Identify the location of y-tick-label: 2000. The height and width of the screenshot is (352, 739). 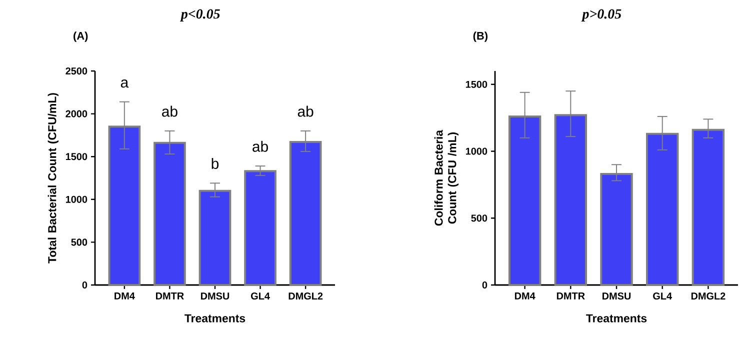
(77, 114).